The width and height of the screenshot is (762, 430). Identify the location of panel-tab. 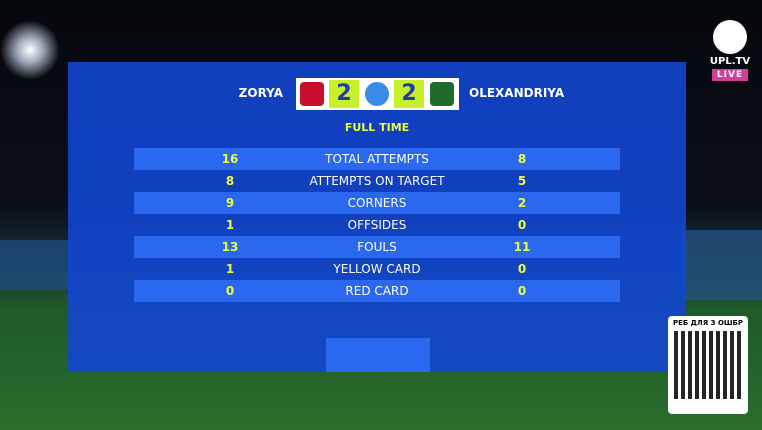
(378, 355).